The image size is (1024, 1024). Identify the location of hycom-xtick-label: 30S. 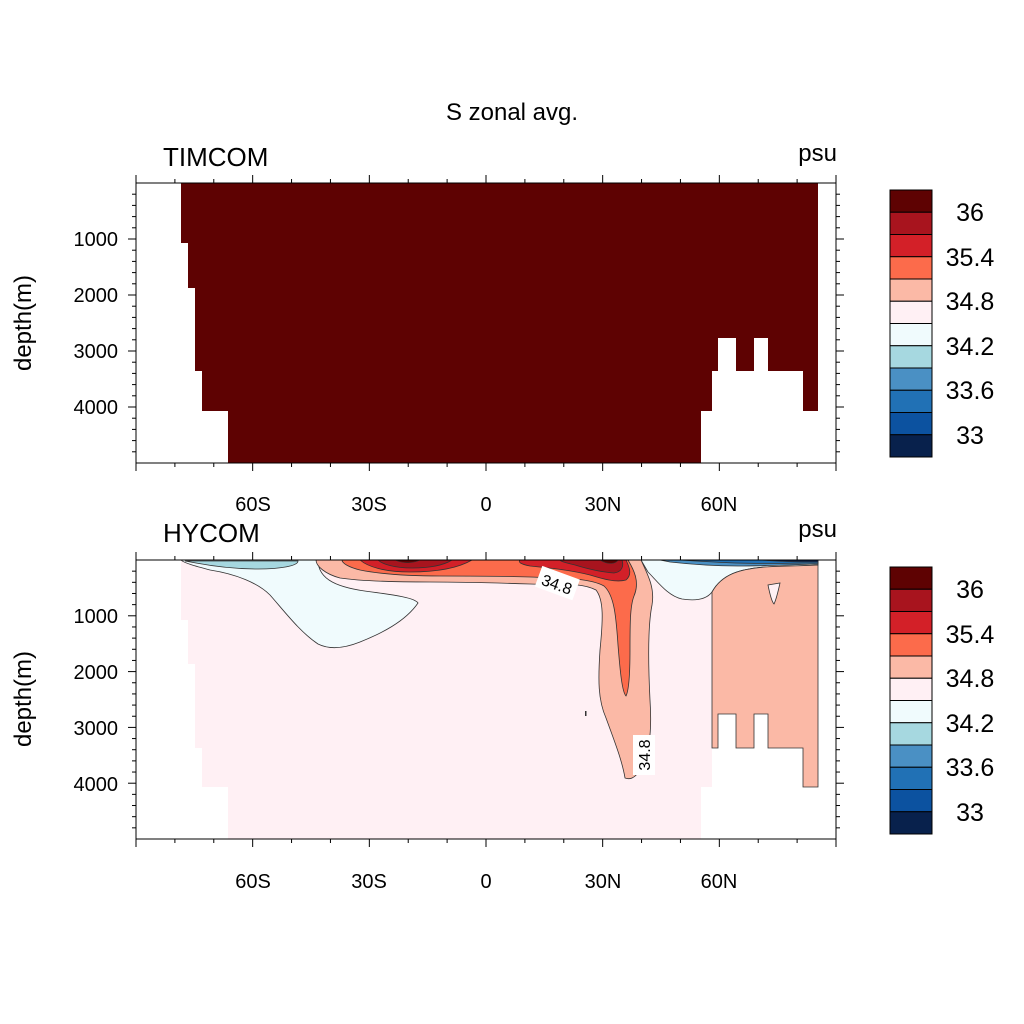
(369, 882).